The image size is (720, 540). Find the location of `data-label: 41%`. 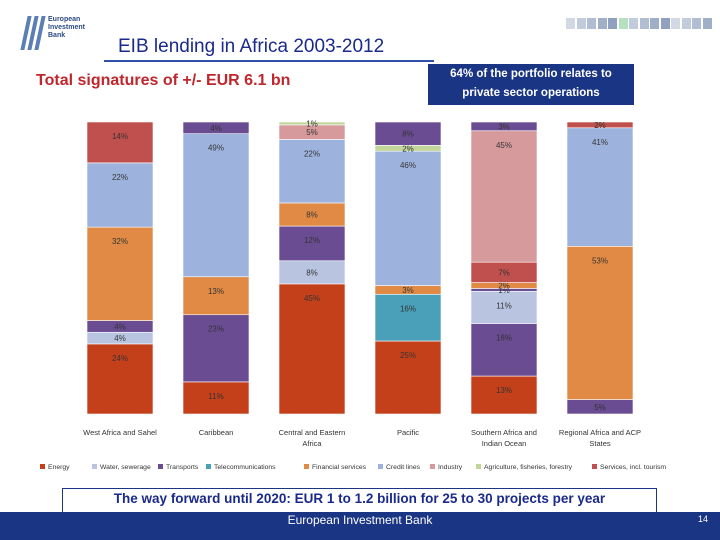

data-label: 41% is located at coordinates (600, 142).